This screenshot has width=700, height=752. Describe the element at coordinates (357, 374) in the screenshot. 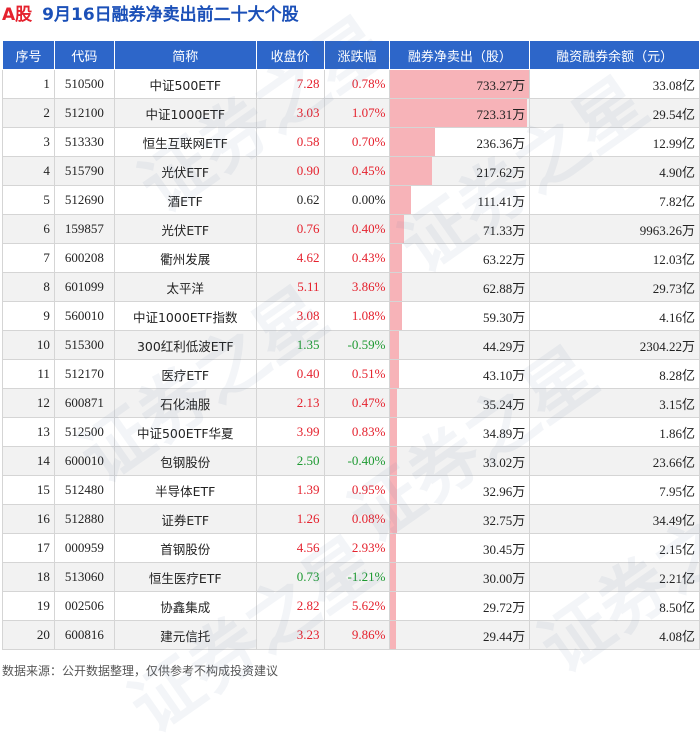

I see `cell-change: 0.51%` at that location.